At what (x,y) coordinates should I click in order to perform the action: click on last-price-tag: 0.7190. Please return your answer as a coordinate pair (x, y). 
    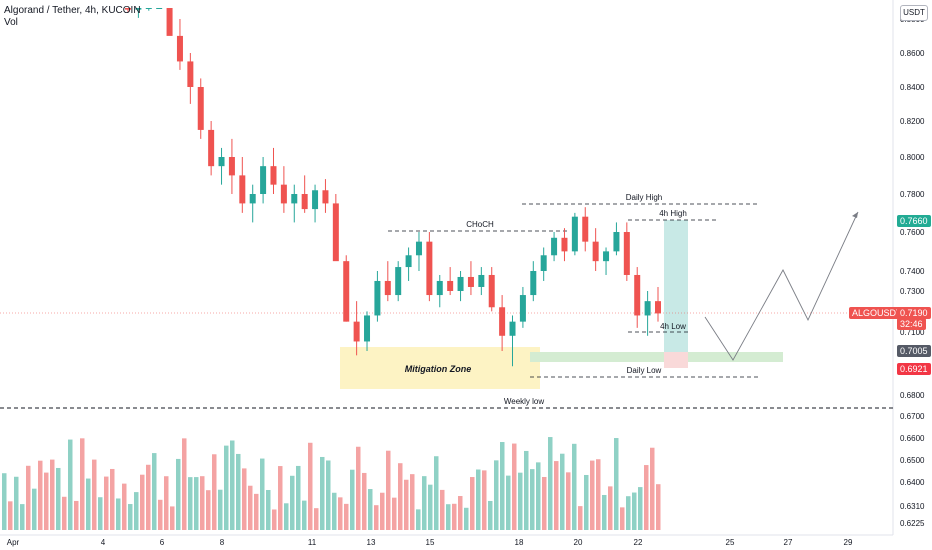
    Looking at the image, I should click on (914, 313).